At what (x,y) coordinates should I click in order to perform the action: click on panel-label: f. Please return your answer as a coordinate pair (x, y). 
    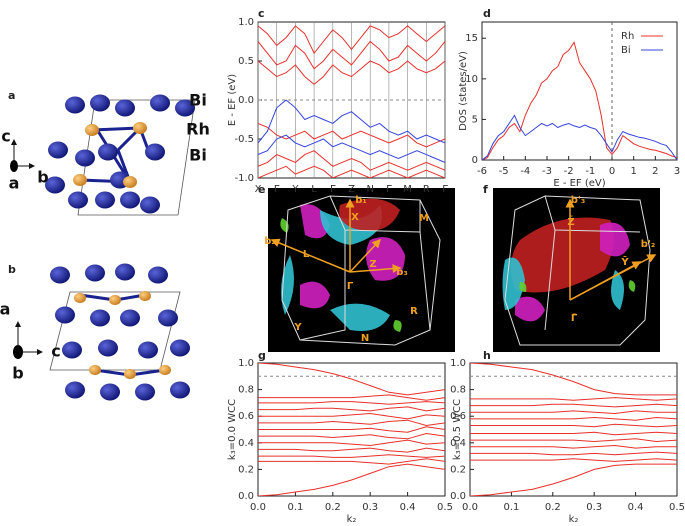
    Looking at the image, I should click on (485, 189).